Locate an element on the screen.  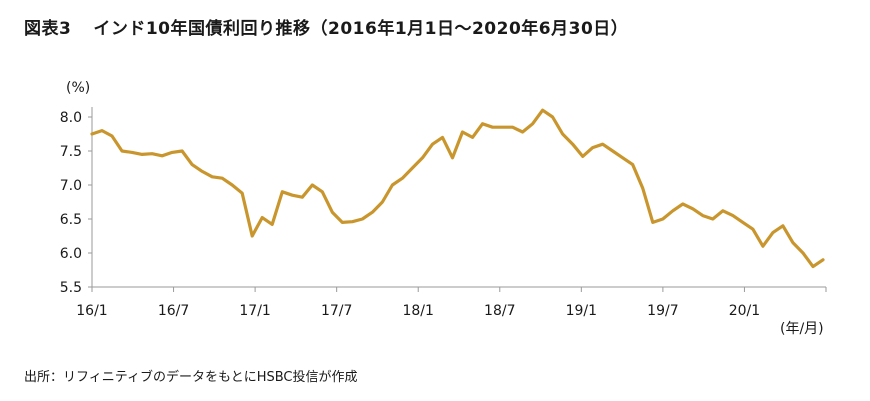
y-tick-label: 7.5 is located at coordinates (71, 152).